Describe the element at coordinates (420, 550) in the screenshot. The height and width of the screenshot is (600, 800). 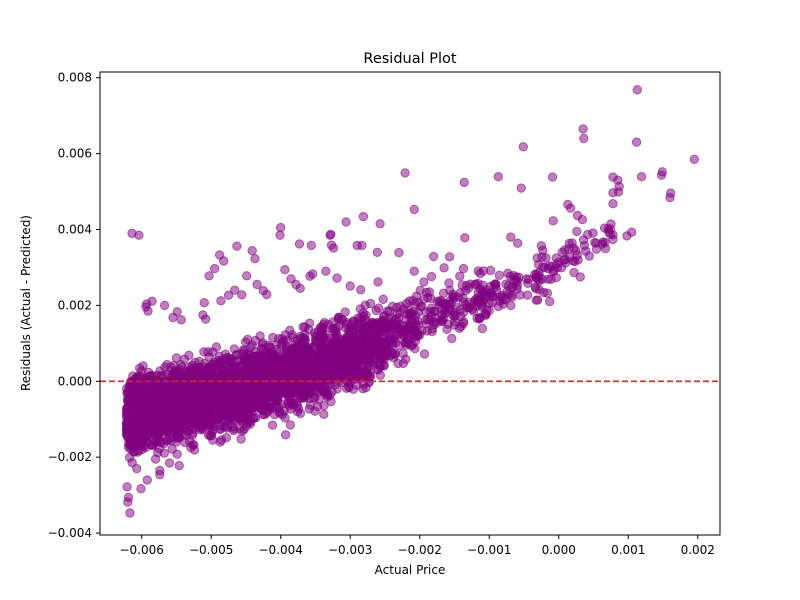
I see `x-tick-label: −0.002` at that location.